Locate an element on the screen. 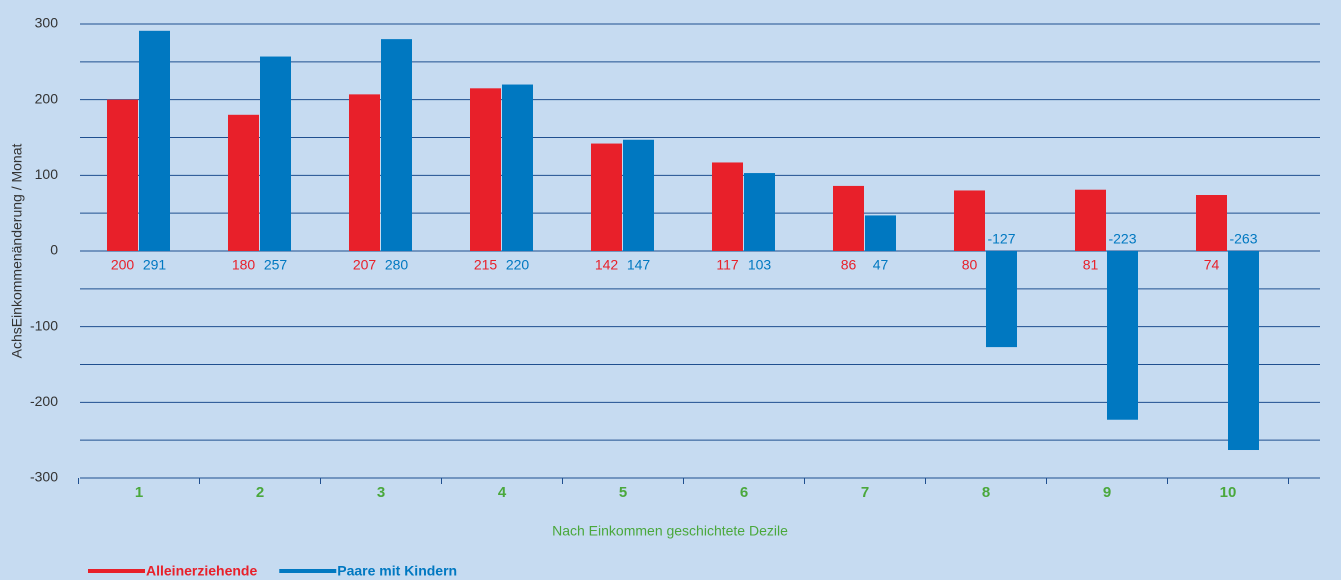  value-label: 220 is located at coordinates (518, 265).